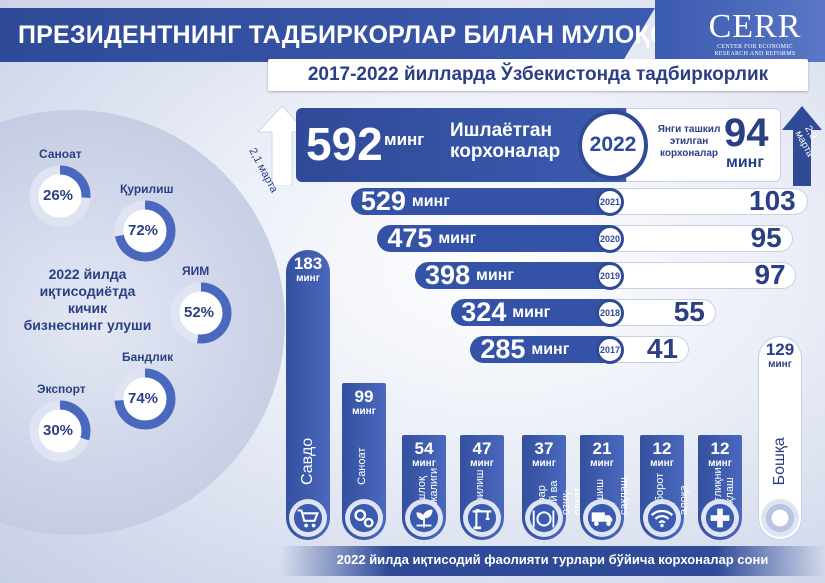 This screenshot has width=825, height=583. Describe the element at coordinates (602, 448) in the screenshot. I see `sector-value-6: 21` at that location.